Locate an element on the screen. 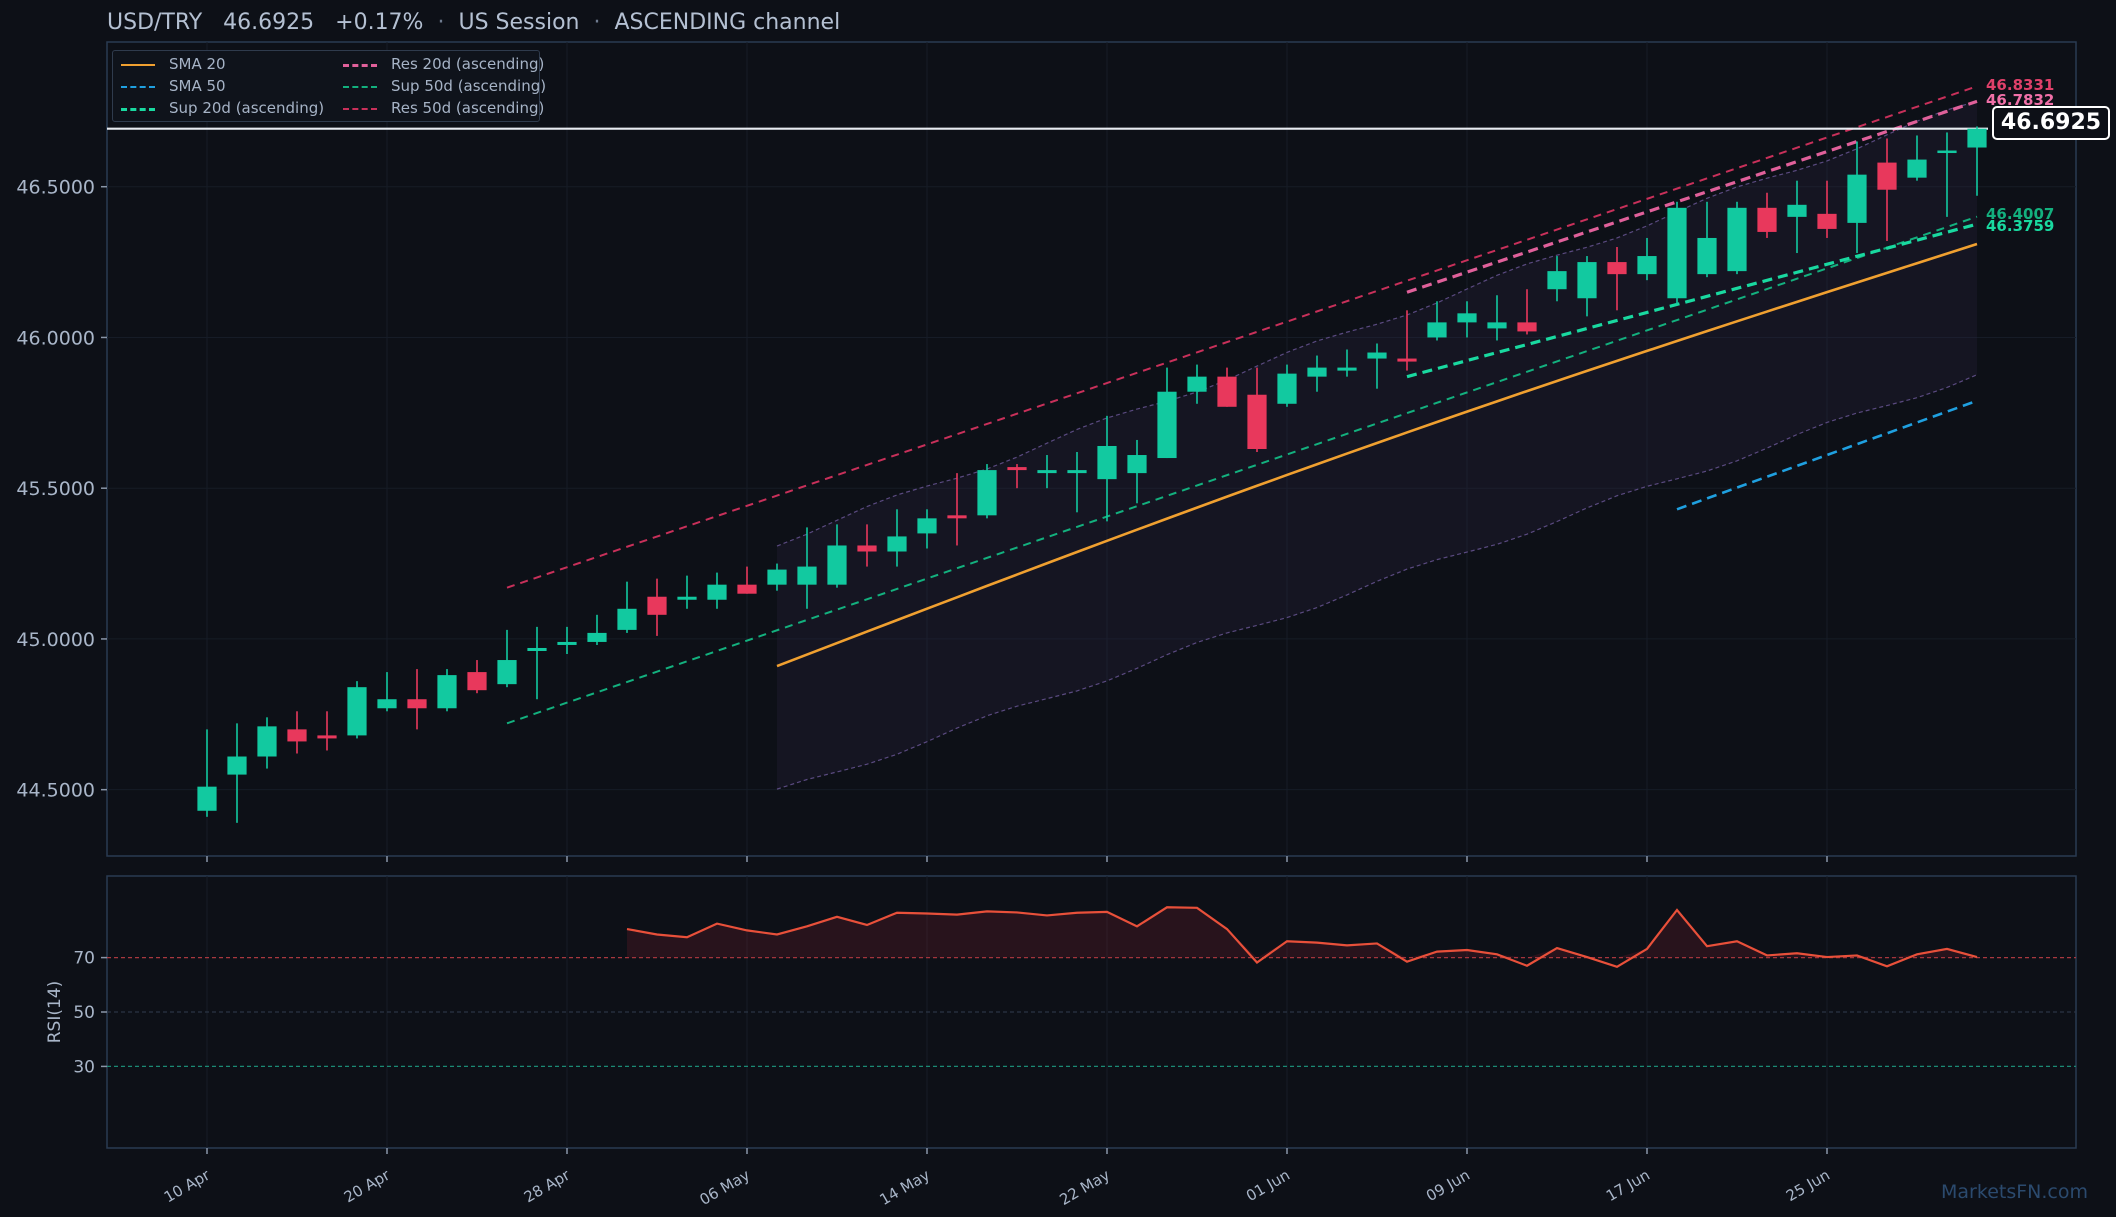  channel-label: ASCENDING channel is located at coordinates (727, 22).